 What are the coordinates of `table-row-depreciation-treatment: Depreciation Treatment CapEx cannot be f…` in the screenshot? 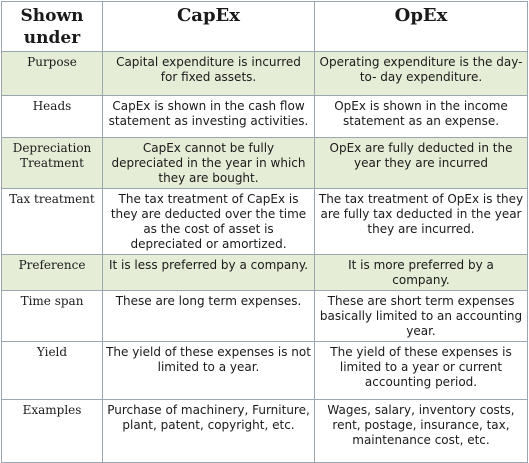 It's located at (264, 163).